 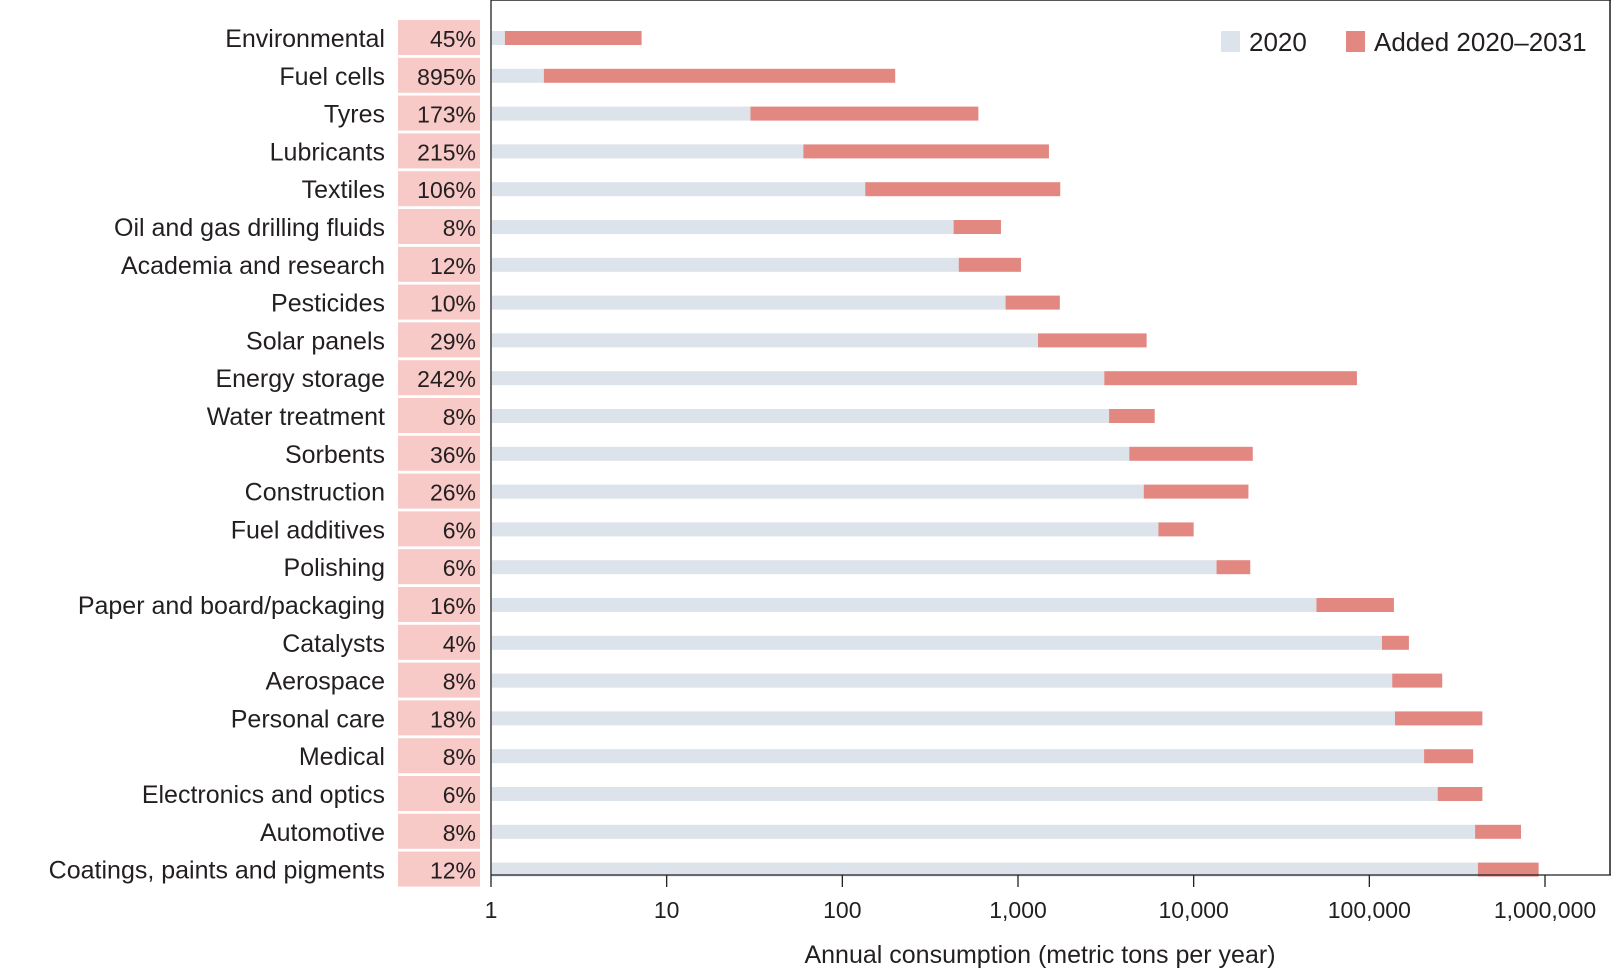 What do you see at coordinates (325, 682) in the screenshot?
I see `category-label: Aerospace` at bounding box center [325, 682].